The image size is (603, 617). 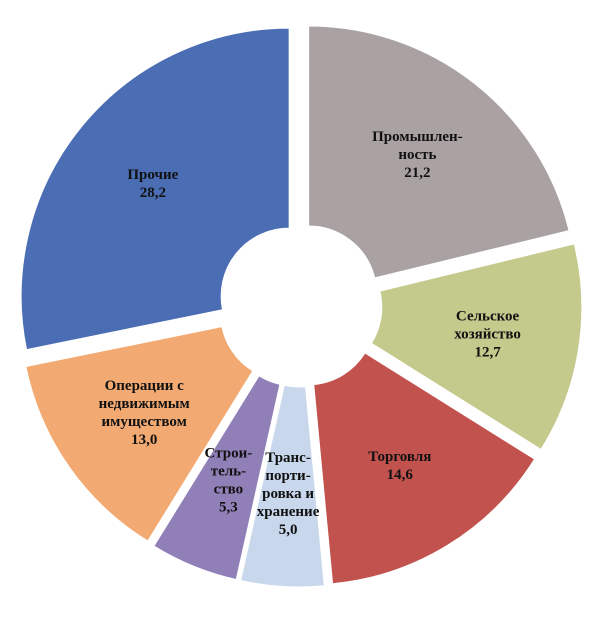 I want to click on segment-label: хозяйство, so click(x=487, y=335).